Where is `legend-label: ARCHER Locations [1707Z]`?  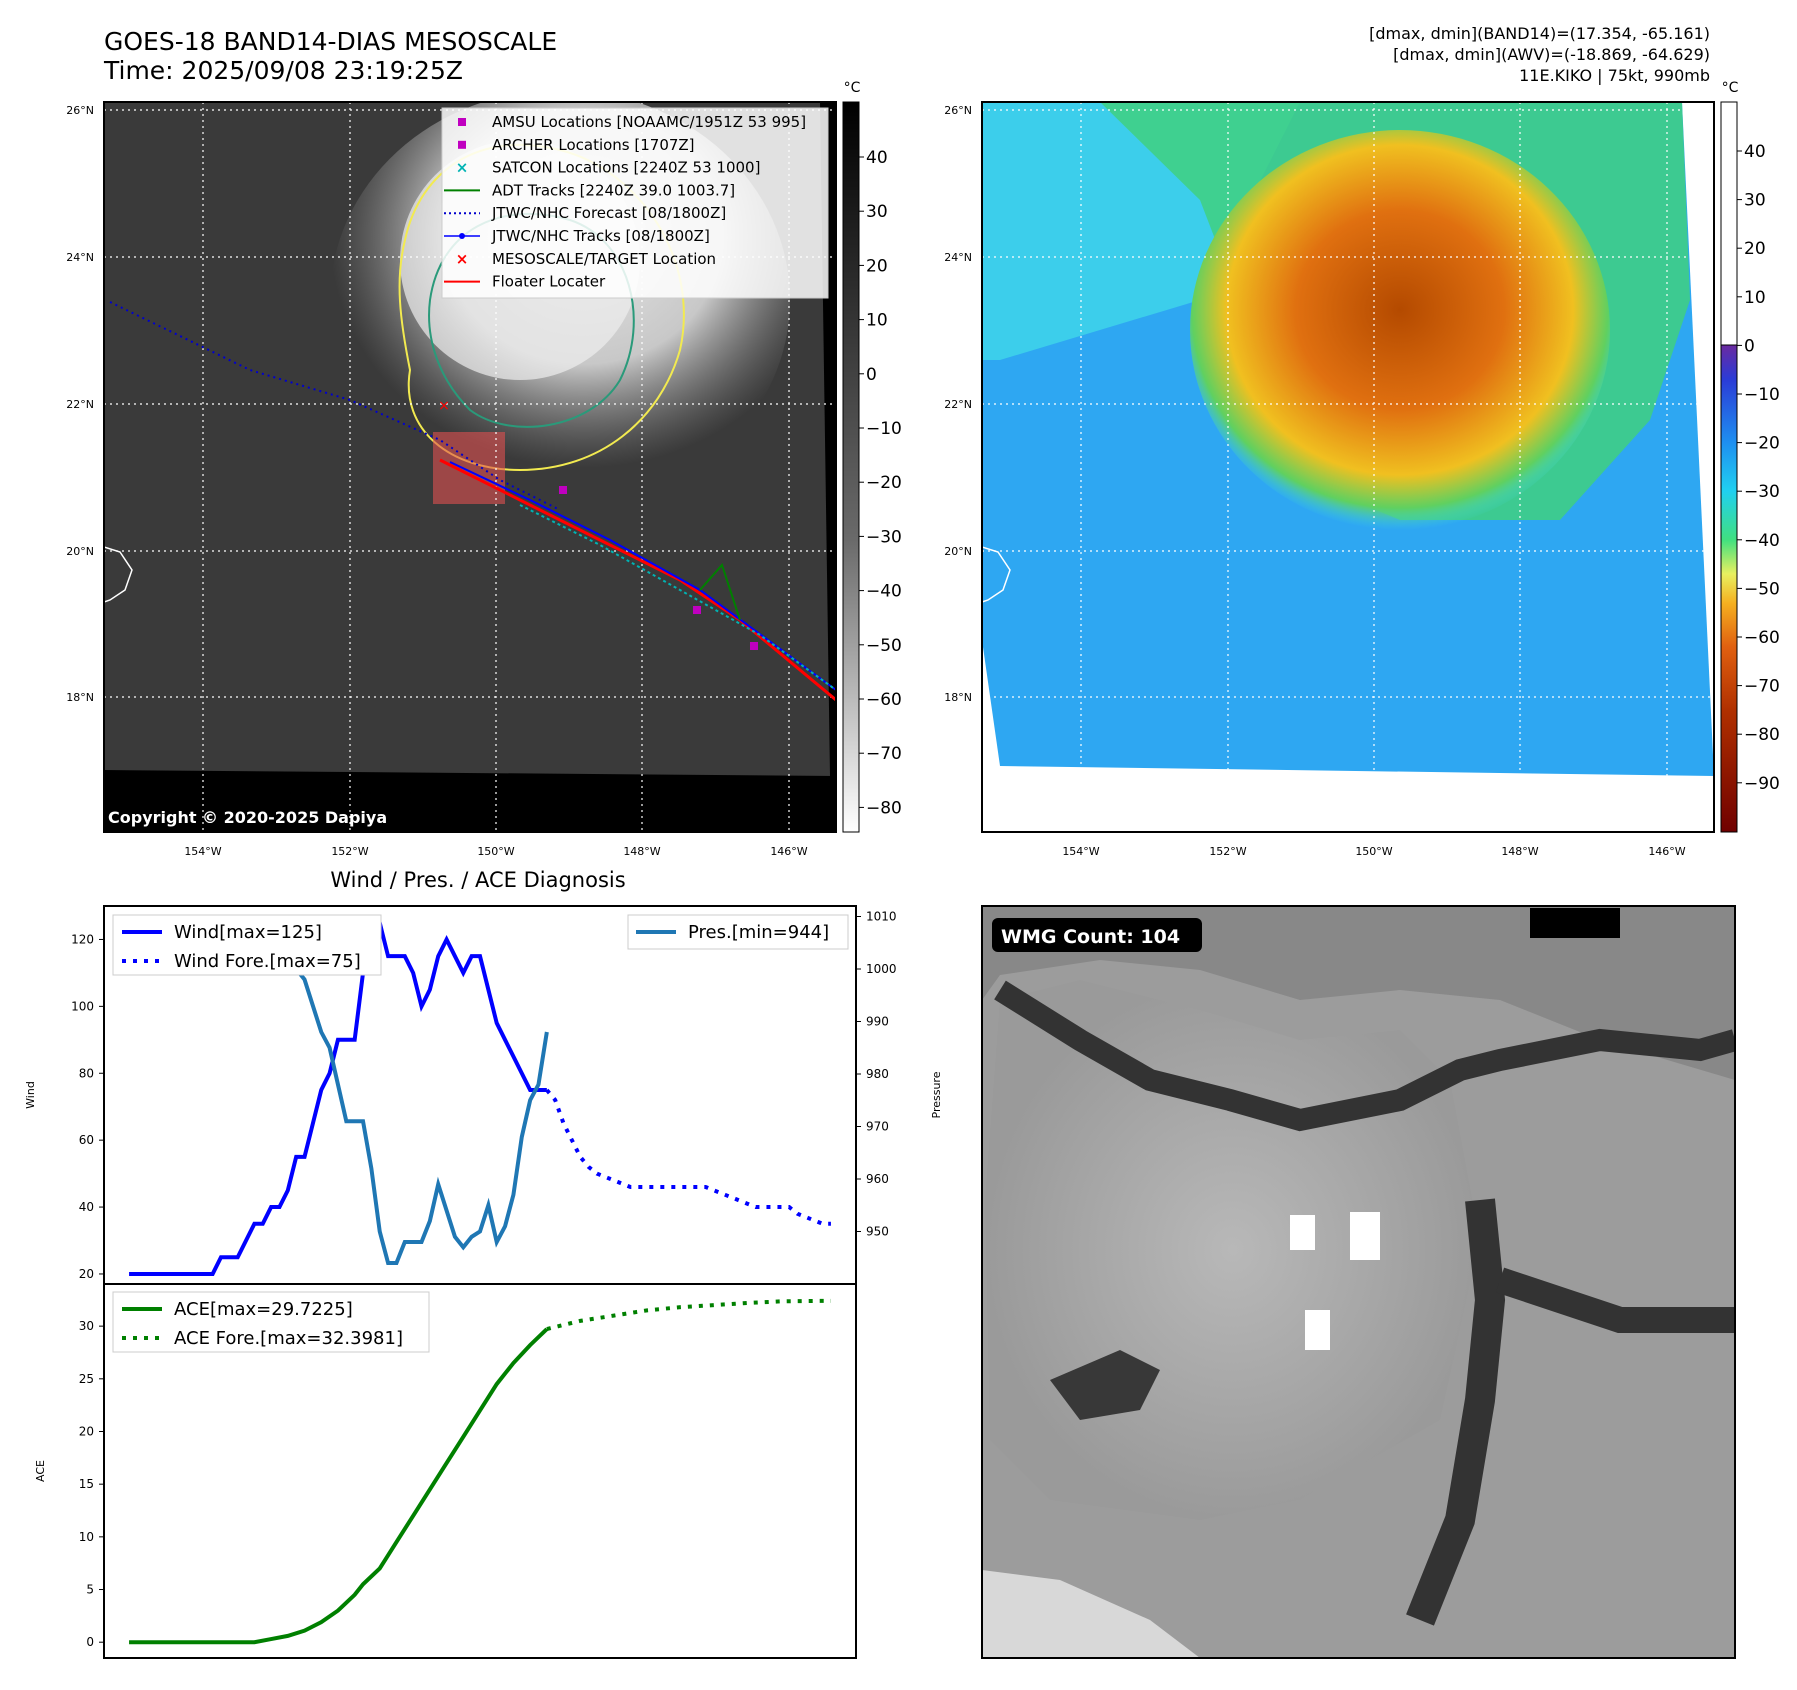
legend-label: ARCHER Locations [1707Z] is located at coordinates (593, 145).